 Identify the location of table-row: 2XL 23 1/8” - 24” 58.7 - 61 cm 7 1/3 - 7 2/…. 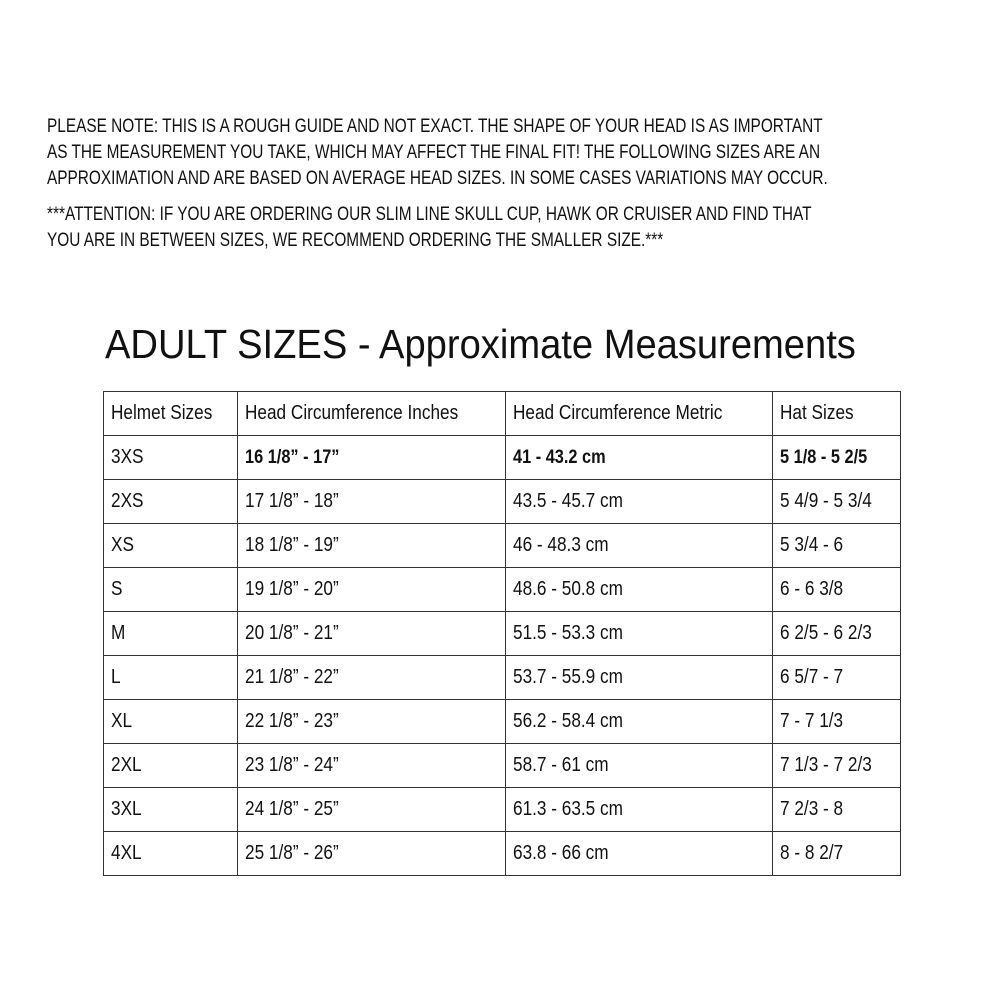
(502, 765).